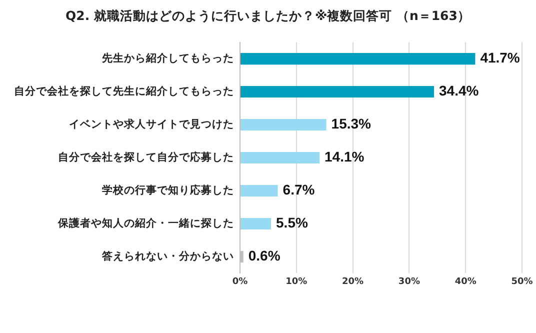 The height and width of the screenshot is (333, 536). What do you see at coordinates (146, 157) in the screenshot?
I see `y-tick-label: 自分で会社を探して自分で応募した` at bounding box center [146, 157].